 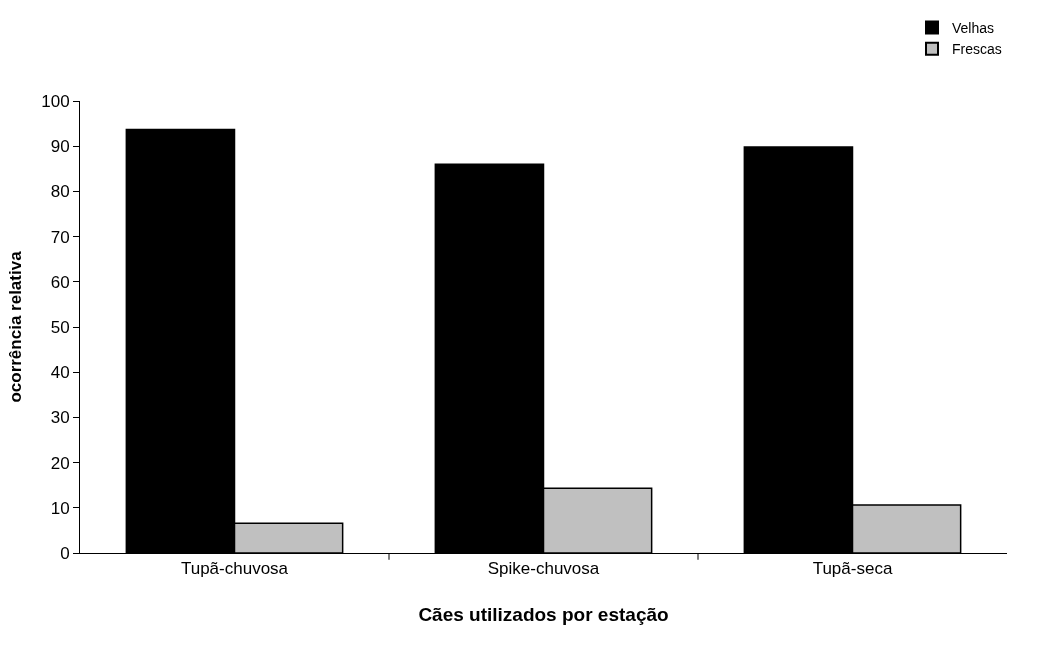 What do you see at coordinates (55, 101) in the screenshot?
I see `y-tick-label: 100` at bounding box center [55, 101].